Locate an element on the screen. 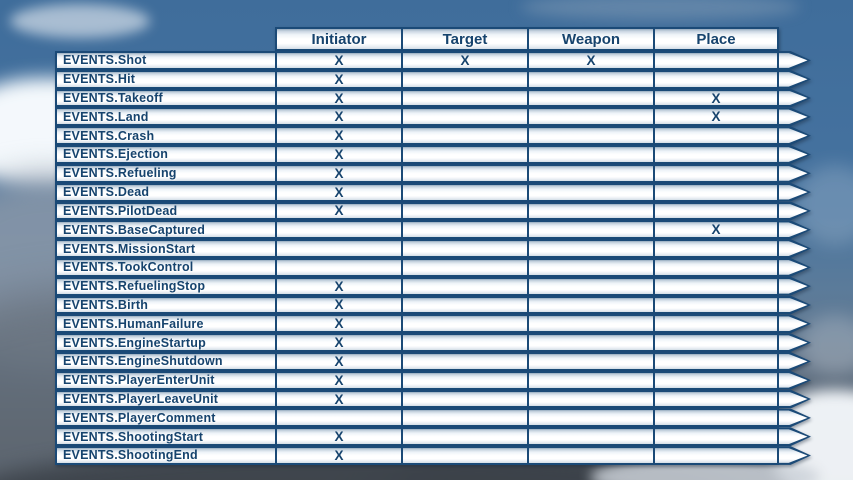 The image size is (853, 480). event-label: EVENTS.Ejection is located at coordinates (165, 154).